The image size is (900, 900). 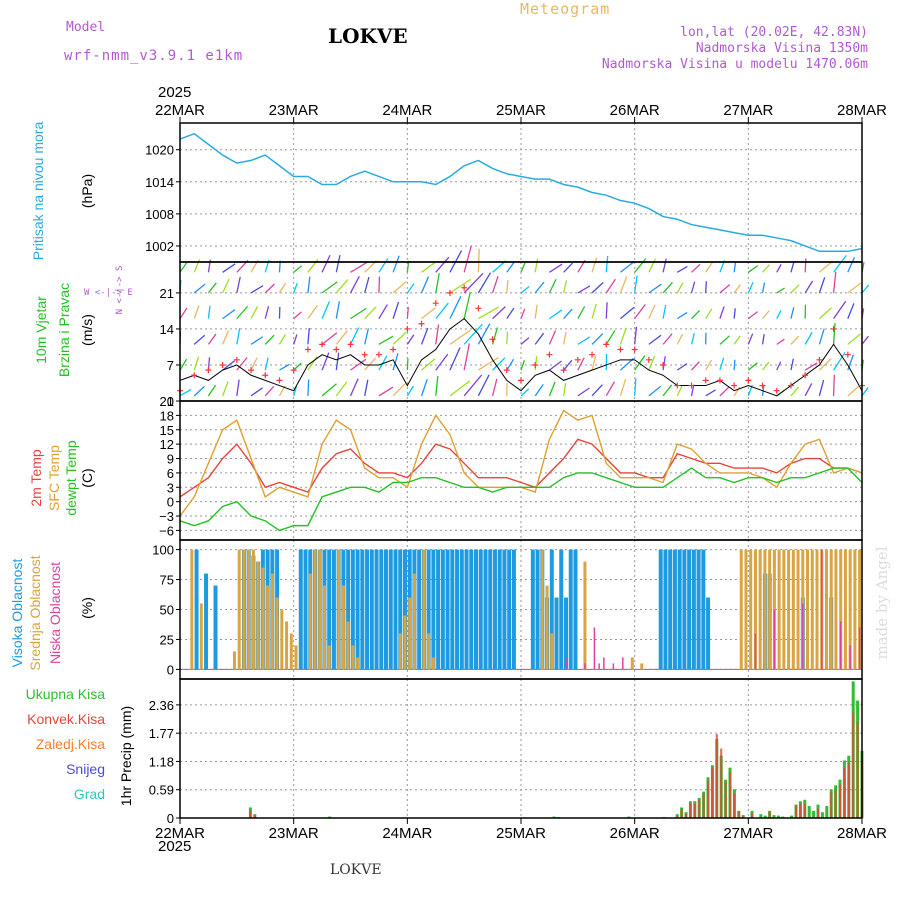 What do you see at coordinates (167, 415) in the screenshot?
I see `temp-ytick-label: 18` at bounding box center [167, 415].